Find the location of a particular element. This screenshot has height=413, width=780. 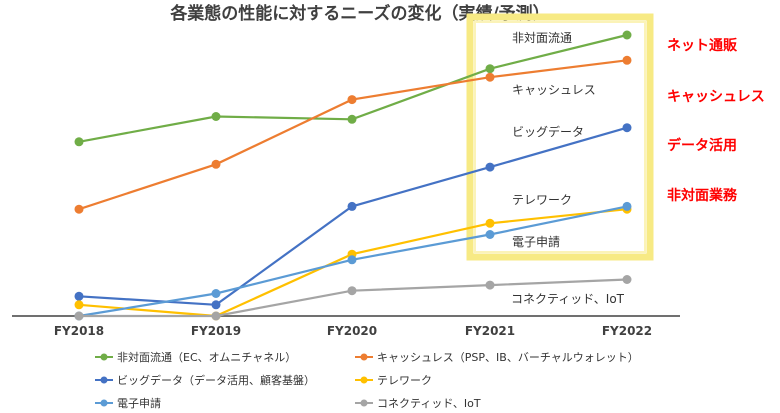

legend-item: 非対面流通（EC、オムニチャネル） is located at coordinates (195, 357).